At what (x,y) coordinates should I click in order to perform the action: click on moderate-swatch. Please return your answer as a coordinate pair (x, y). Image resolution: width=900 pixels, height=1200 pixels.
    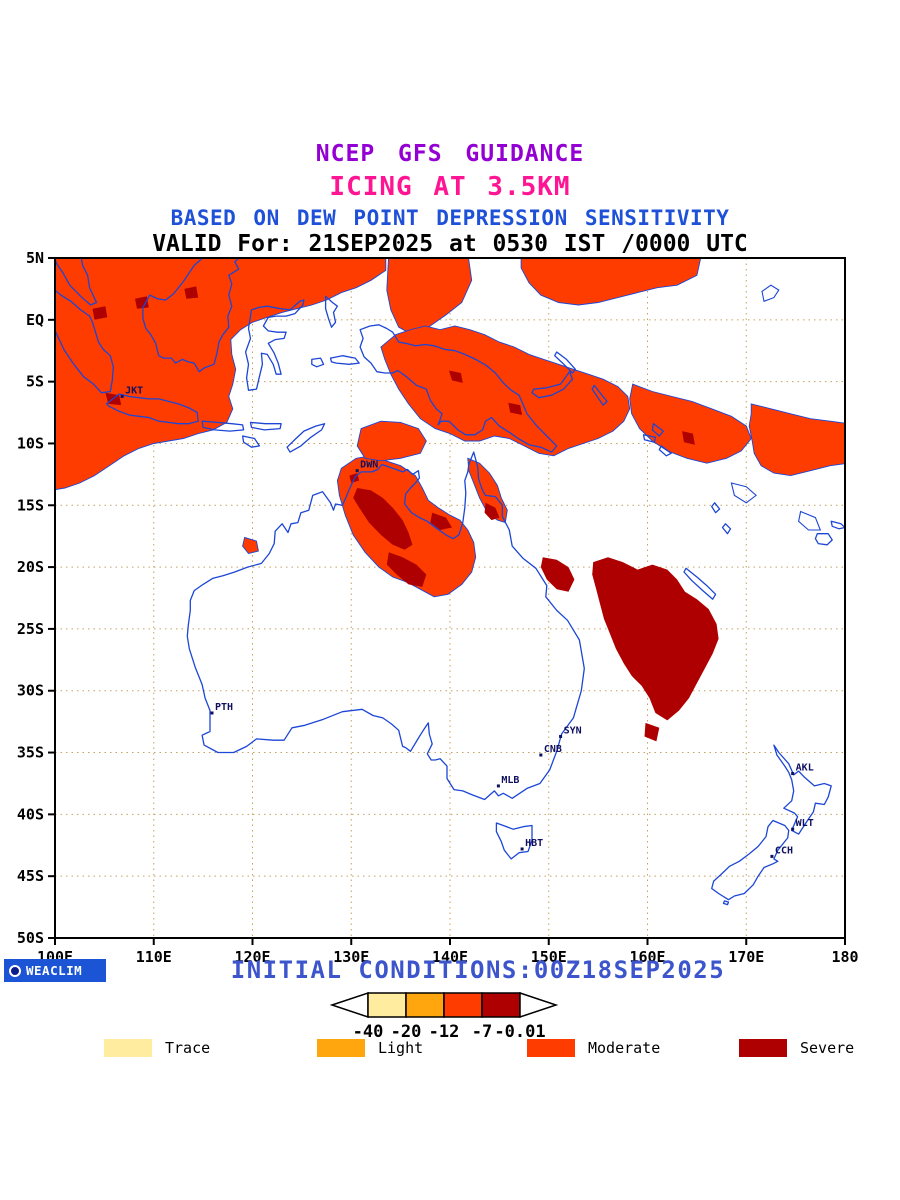
    Looking at the image, I should click on (551, 1048).